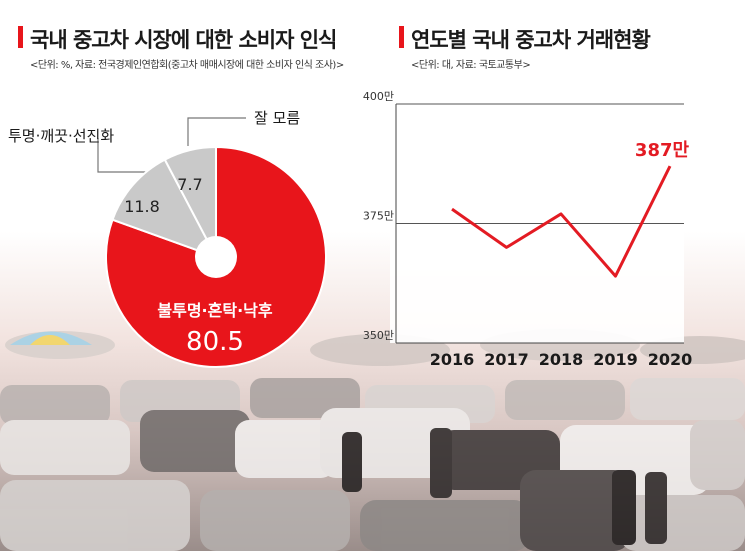  I want to click on line-ytick-label: 350만, so click(378, 335).